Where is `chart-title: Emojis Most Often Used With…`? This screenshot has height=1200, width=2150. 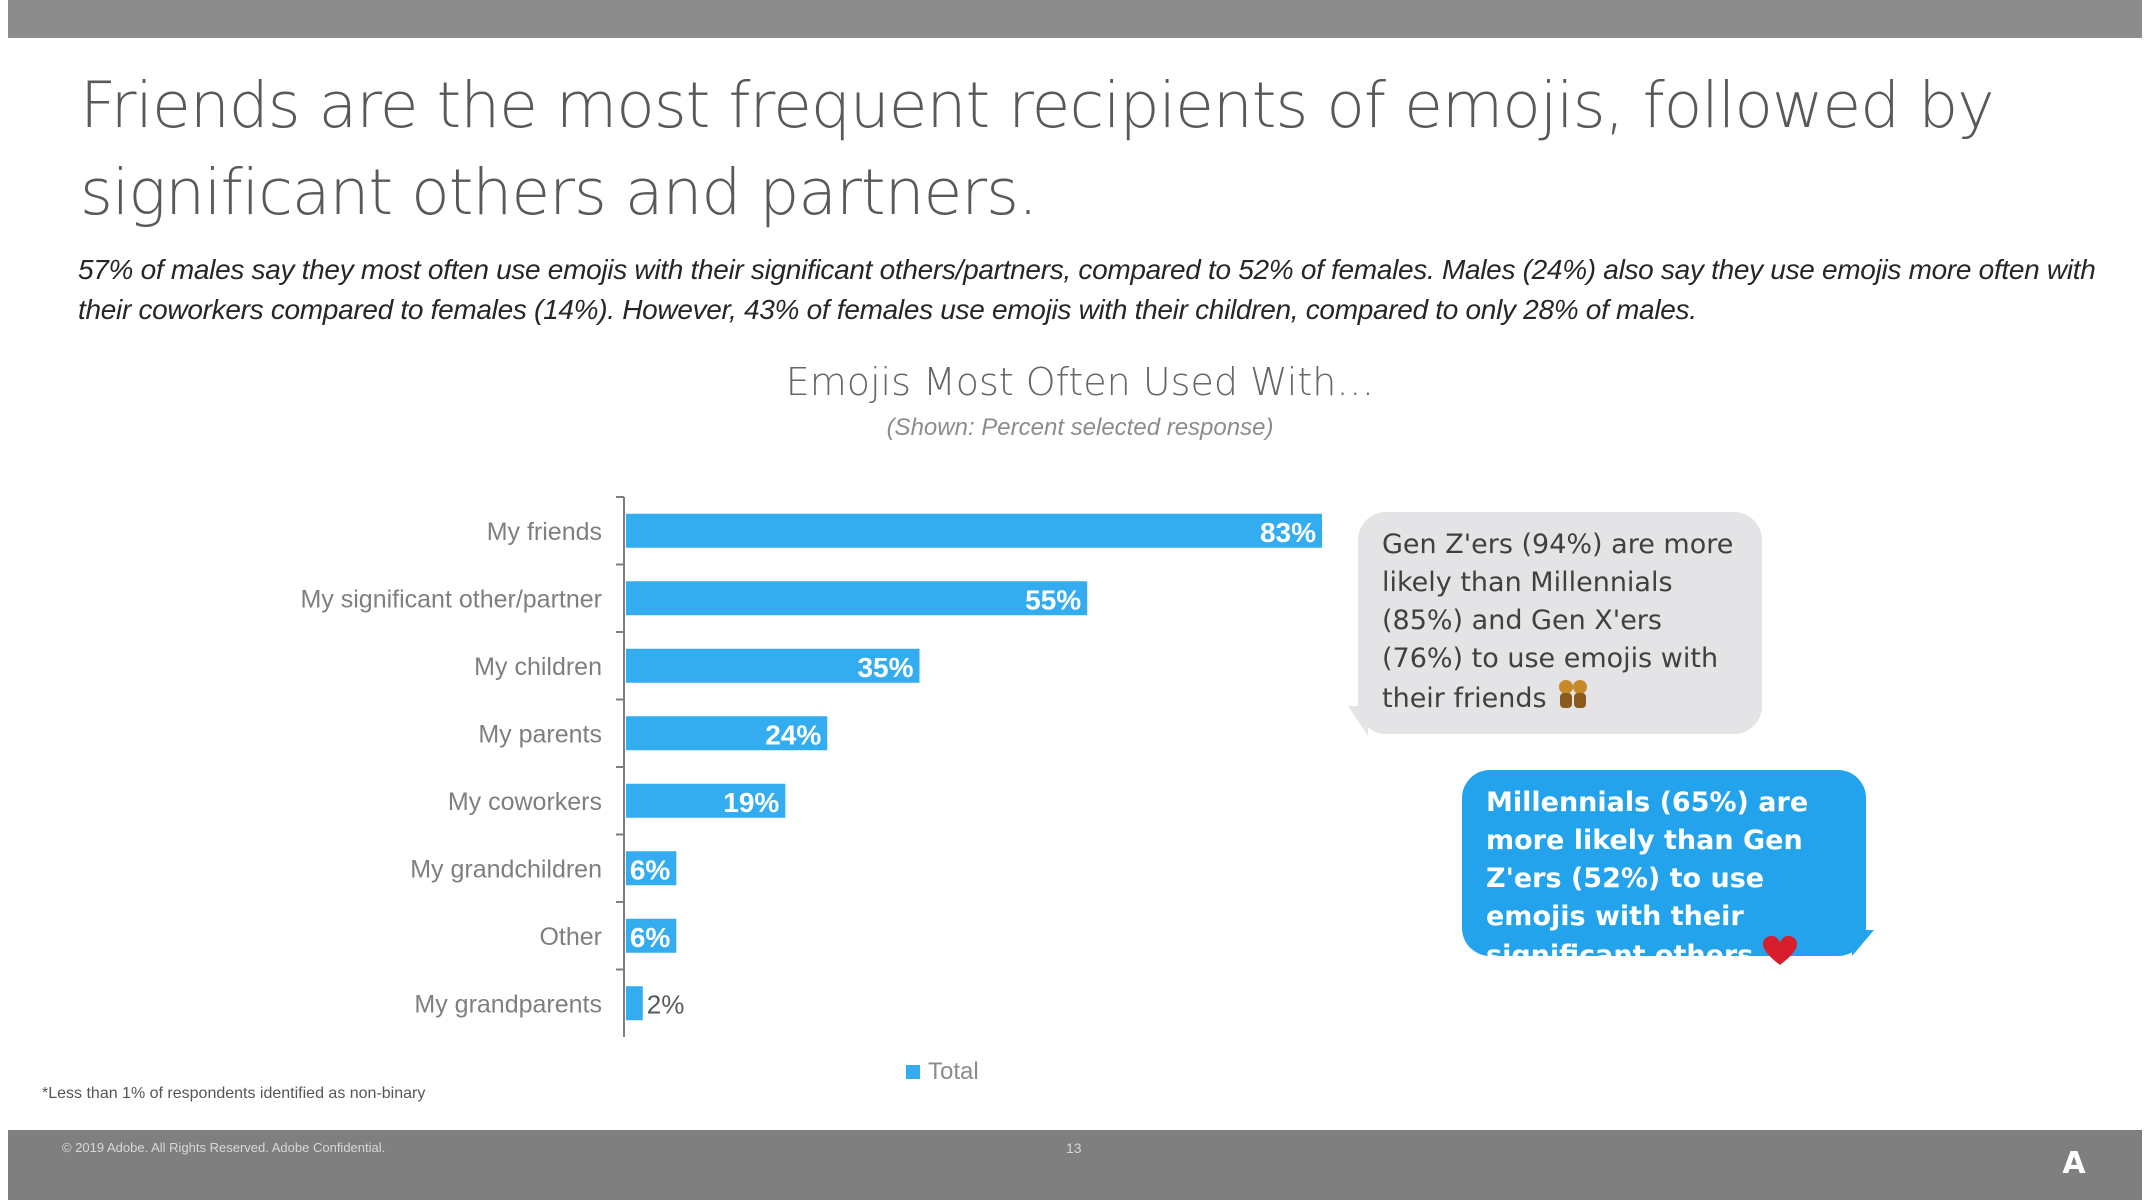
chart-title: Emojis Most Often Used With… is located at coordinates (1080, 382).